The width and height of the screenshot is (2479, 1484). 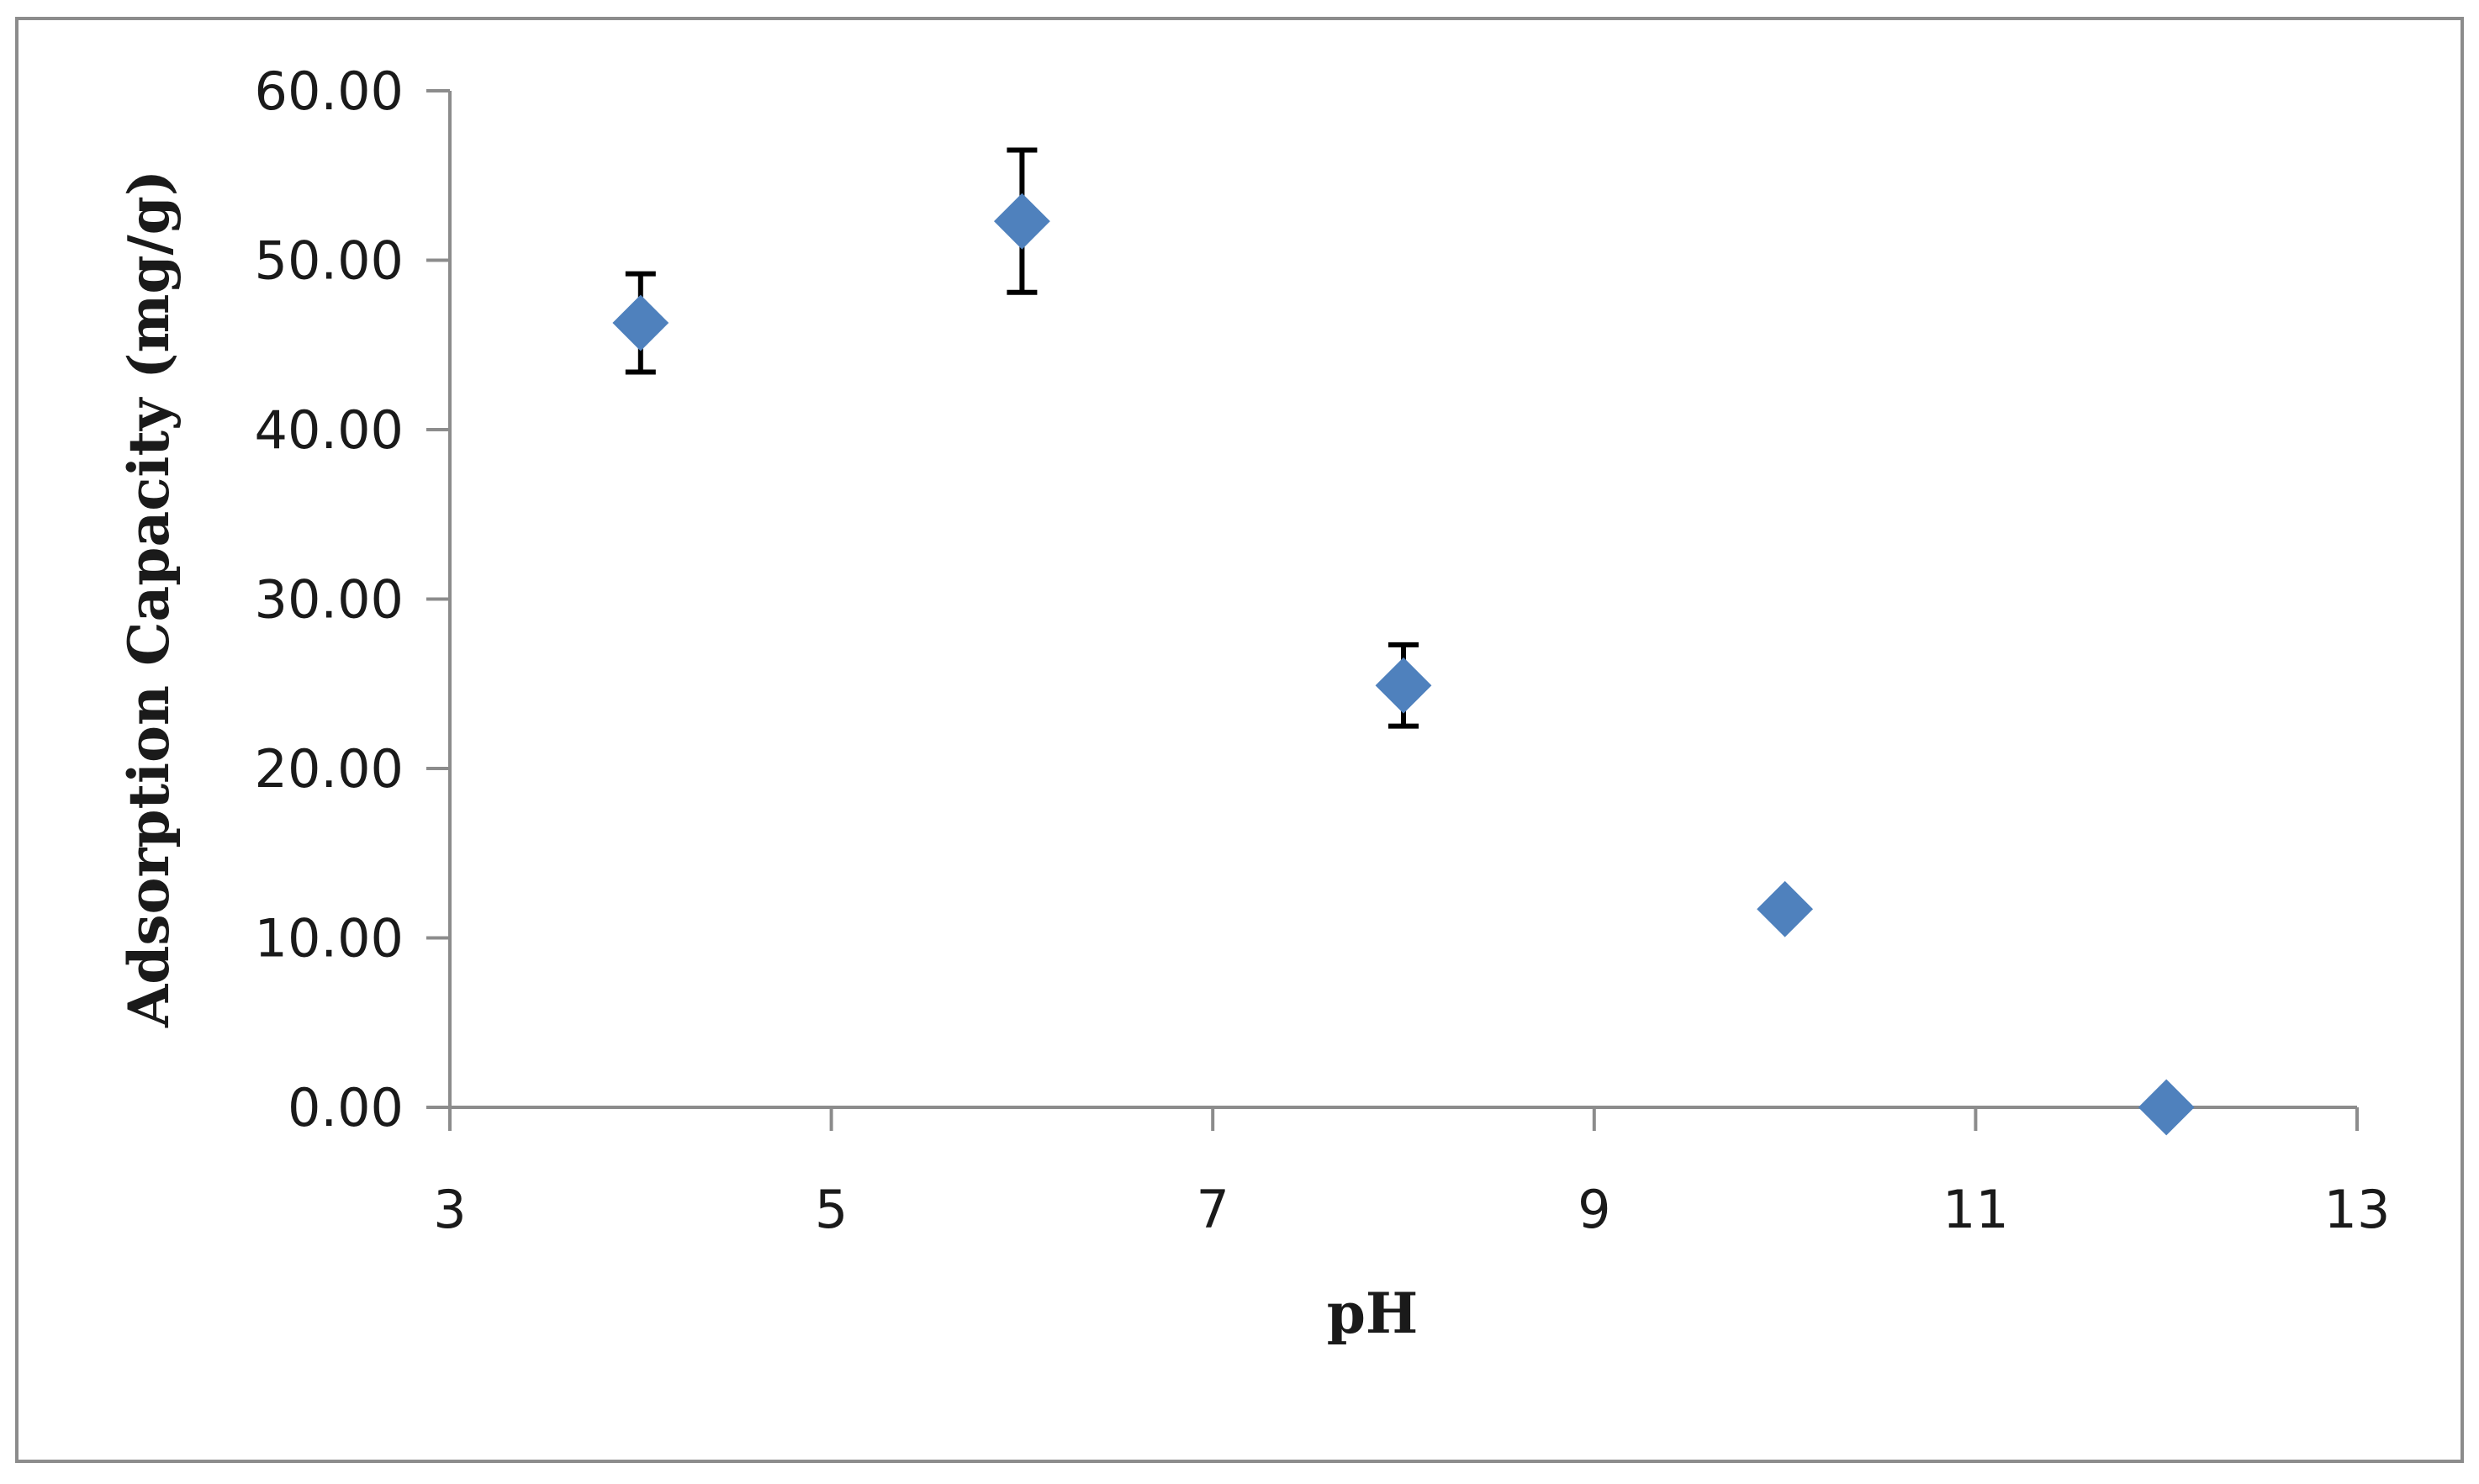 I want to click on y-tick-label: 60.00, so click(x=330, y=91).